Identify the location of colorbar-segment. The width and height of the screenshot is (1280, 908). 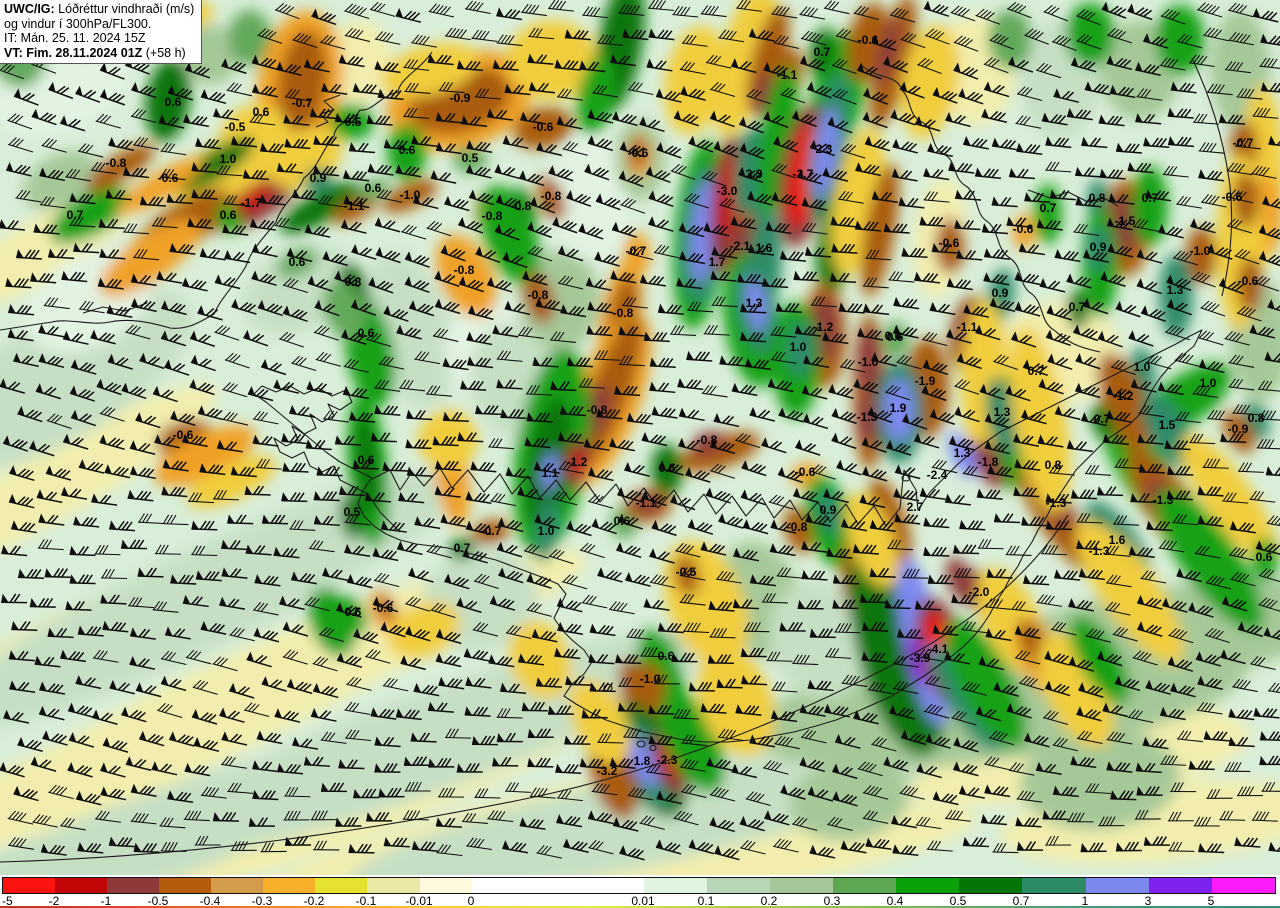
(990, 885).